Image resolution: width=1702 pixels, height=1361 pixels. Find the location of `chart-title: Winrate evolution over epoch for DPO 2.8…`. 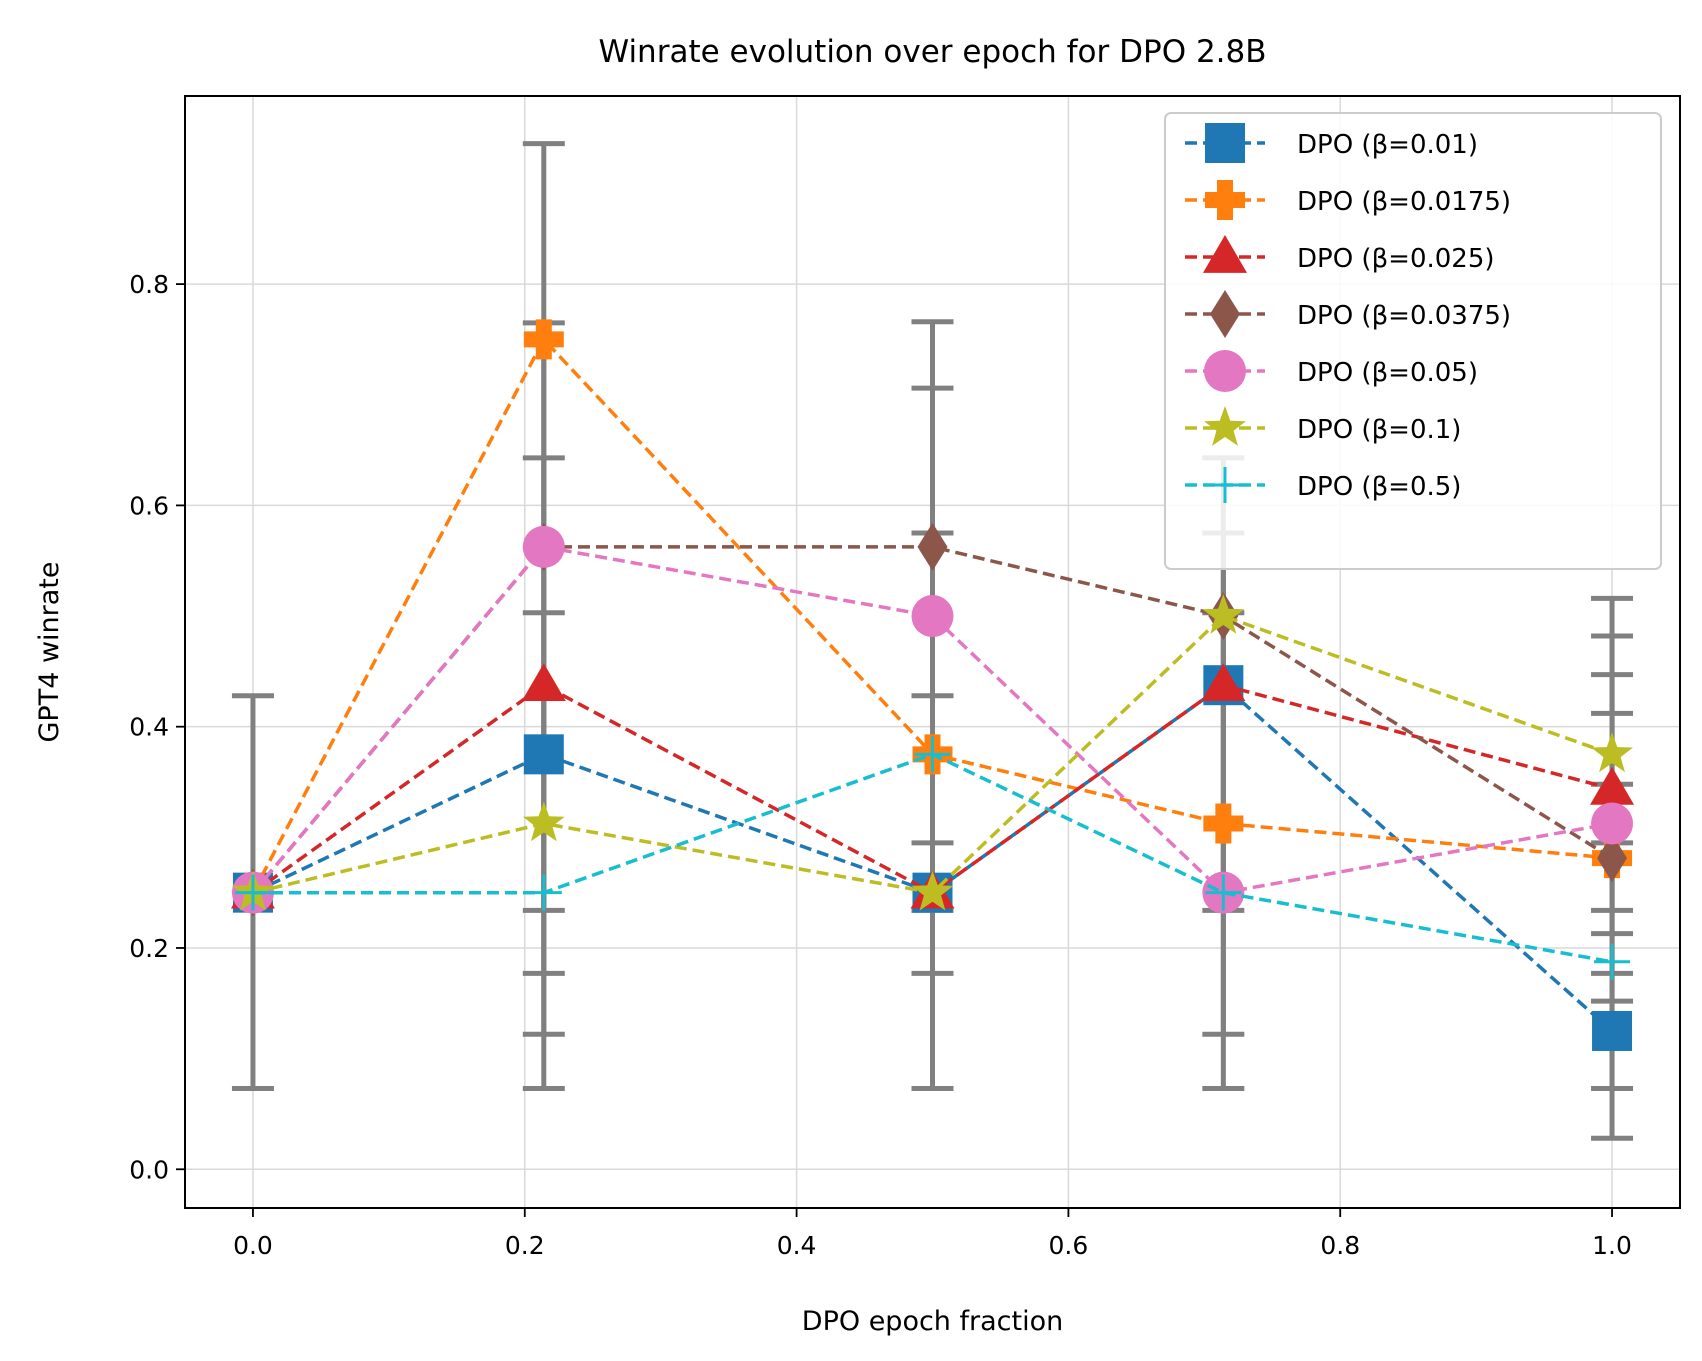

chart-title: Winrate evolution over epoch for DPO 2.8… is located at coordinates (932, 52).